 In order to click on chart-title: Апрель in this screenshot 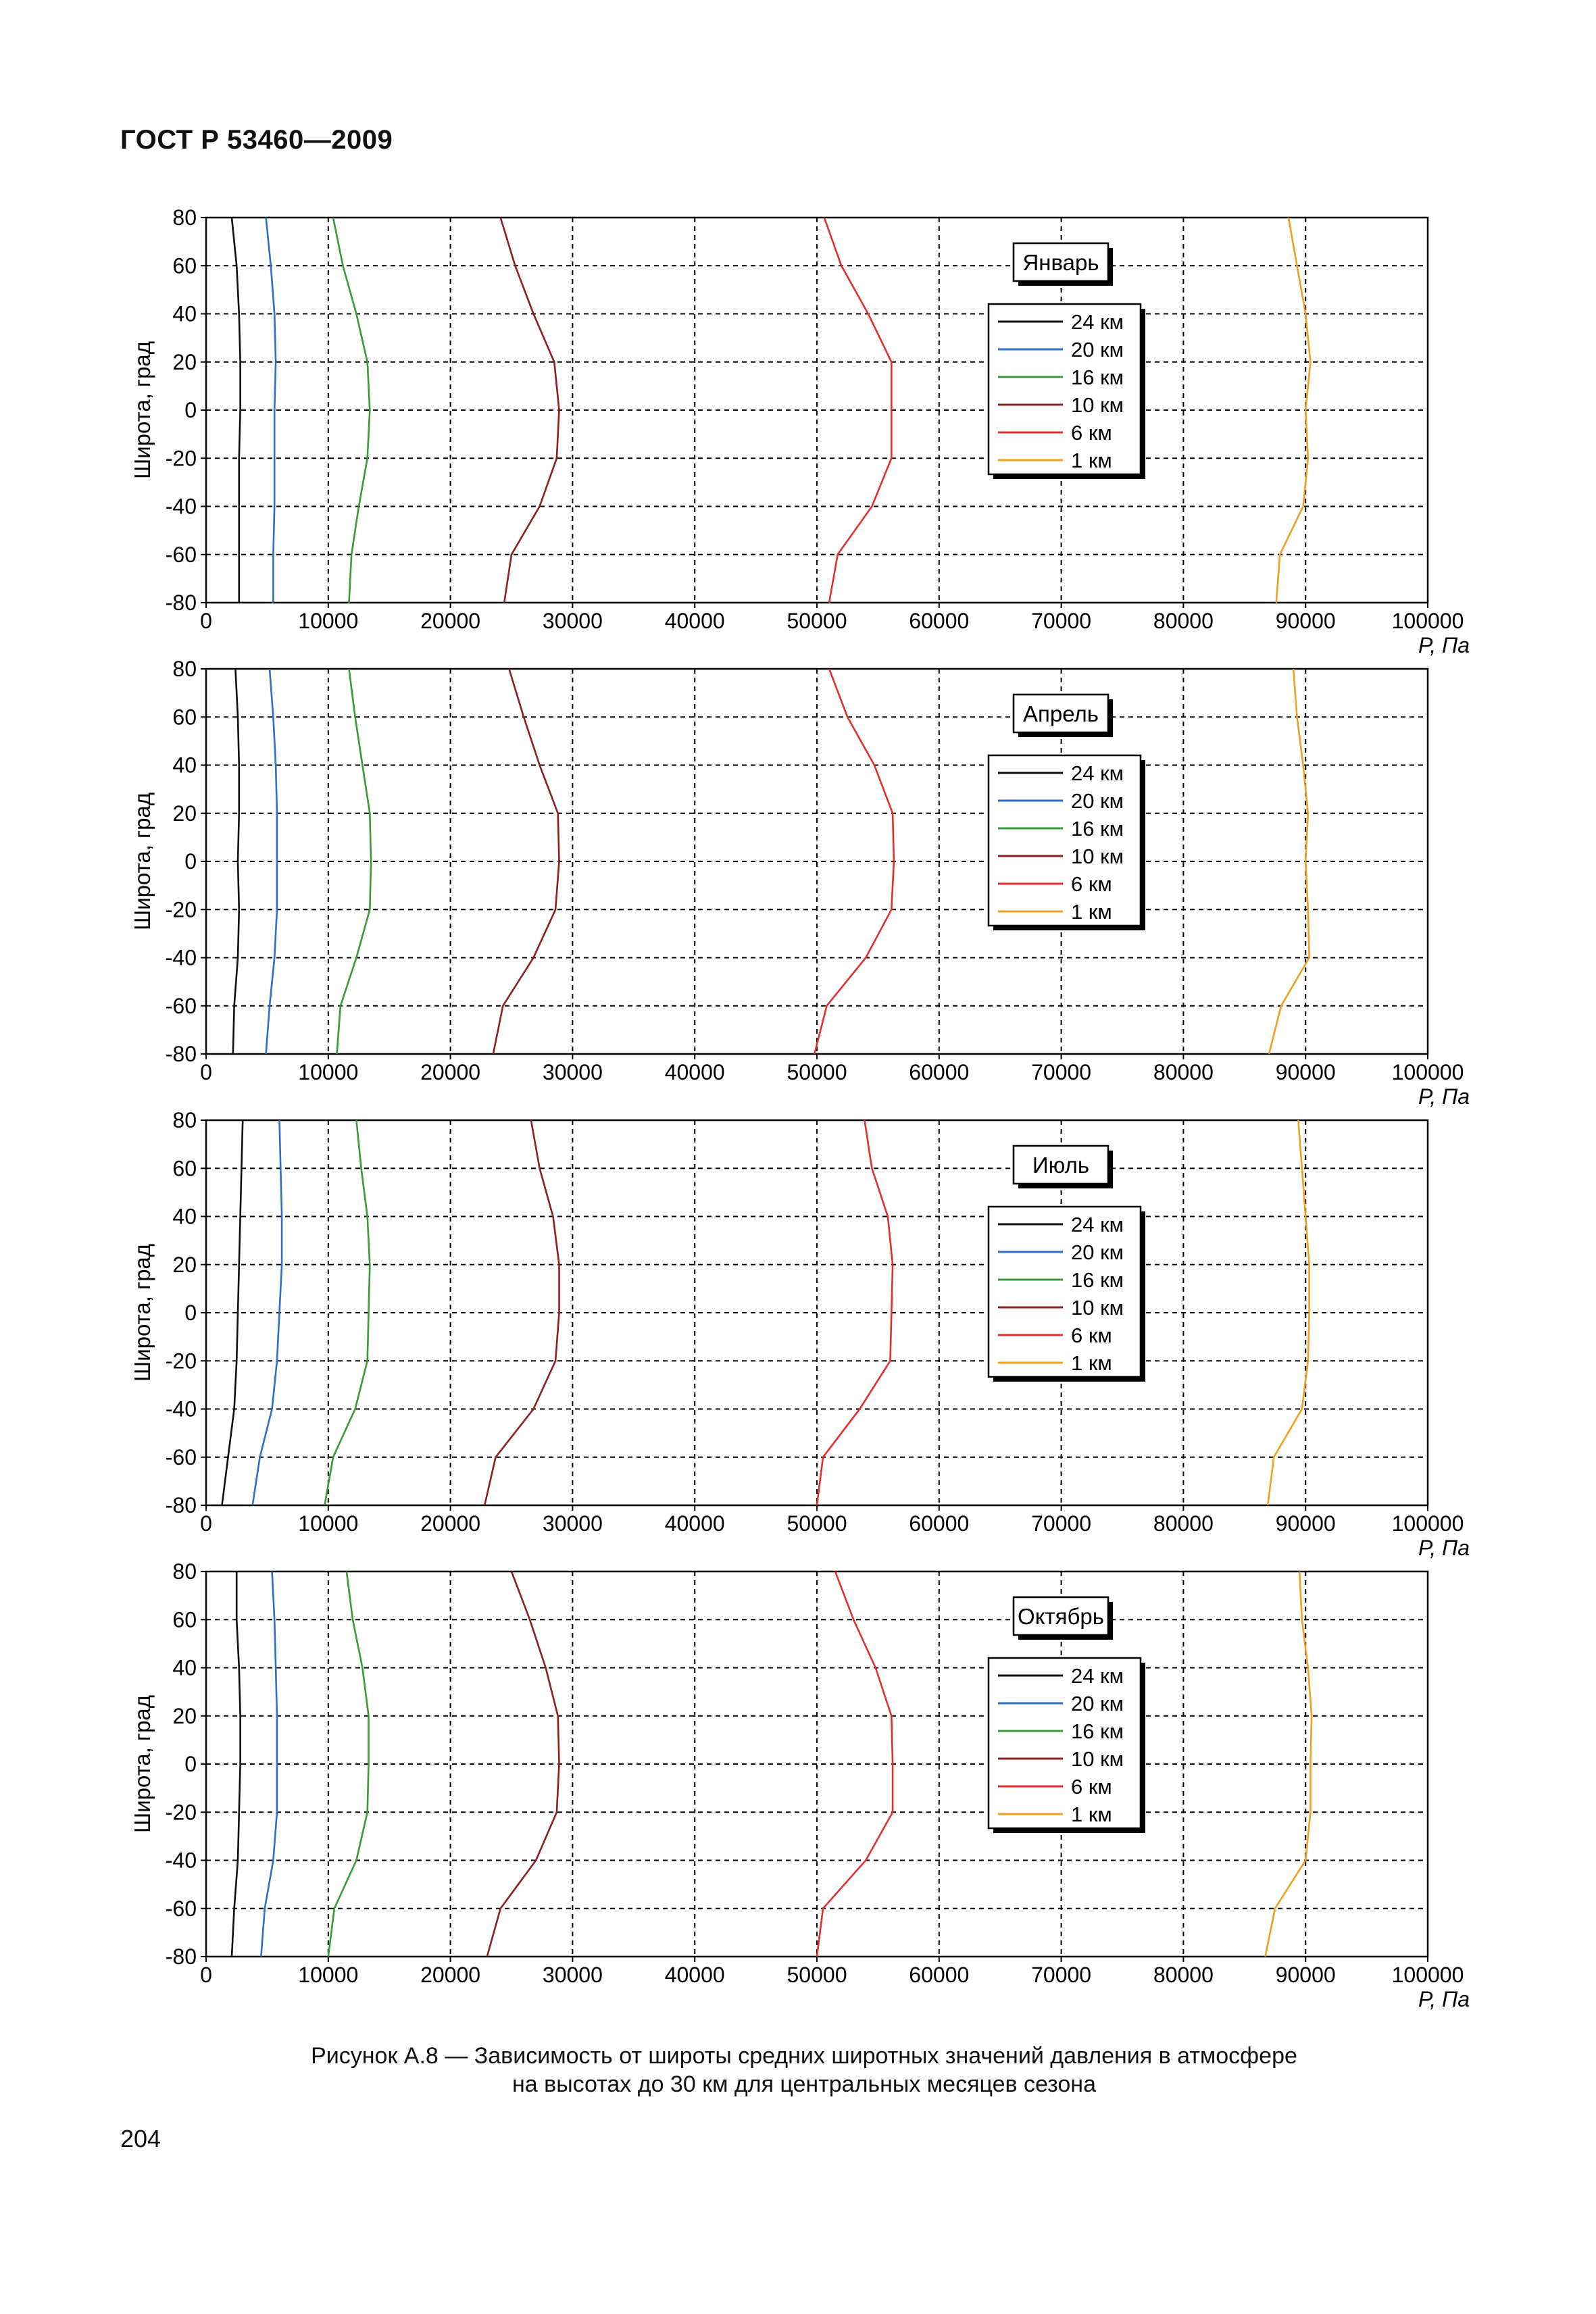, I will do `click(1061, 714)`.